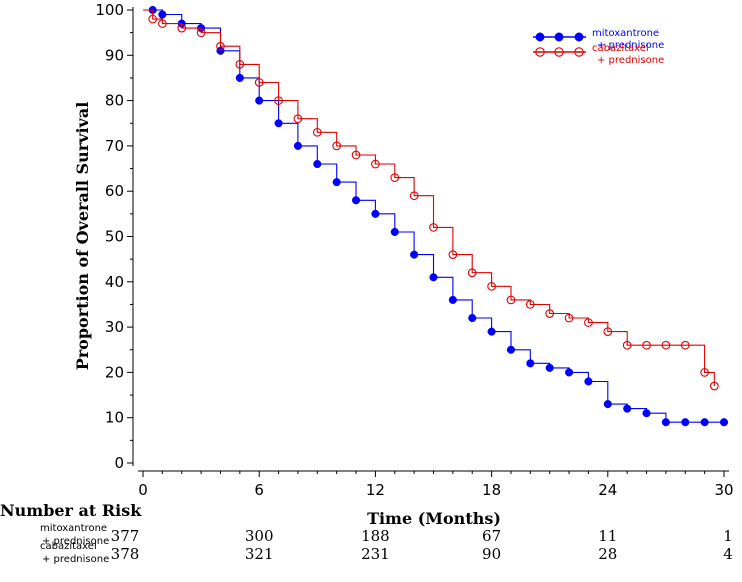 The width and height of the screenshot is (742, 582). Describe the element at coordinates (114, 327) in the screenshot. I see `y-tick-label: 30` at that location.